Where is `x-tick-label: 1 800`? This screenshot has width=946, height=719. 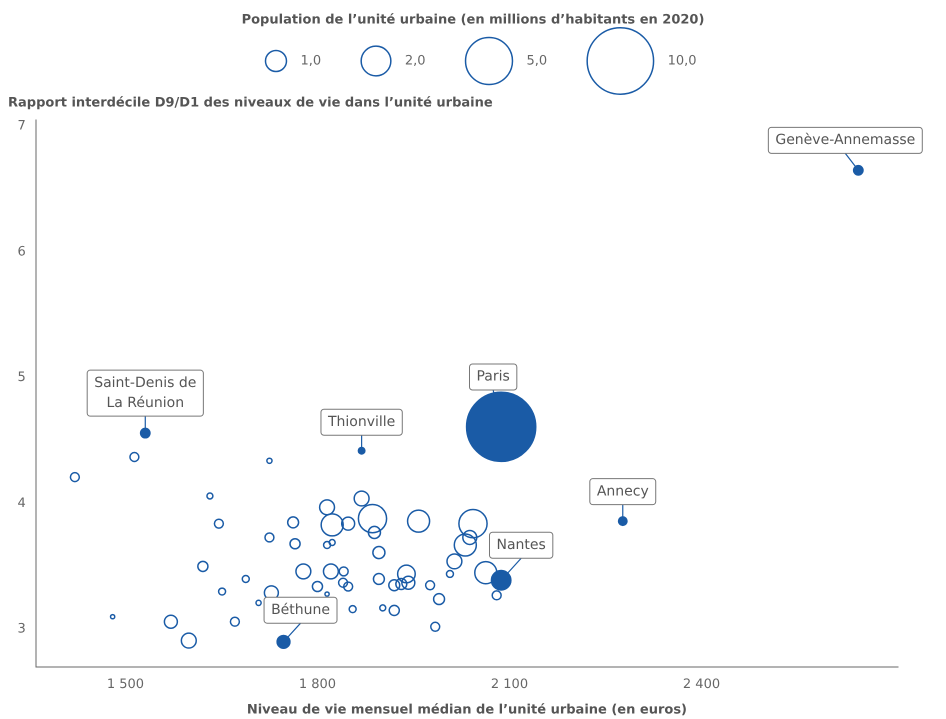
x-tick-label: 1 800 is located at coordinates (317, 684).